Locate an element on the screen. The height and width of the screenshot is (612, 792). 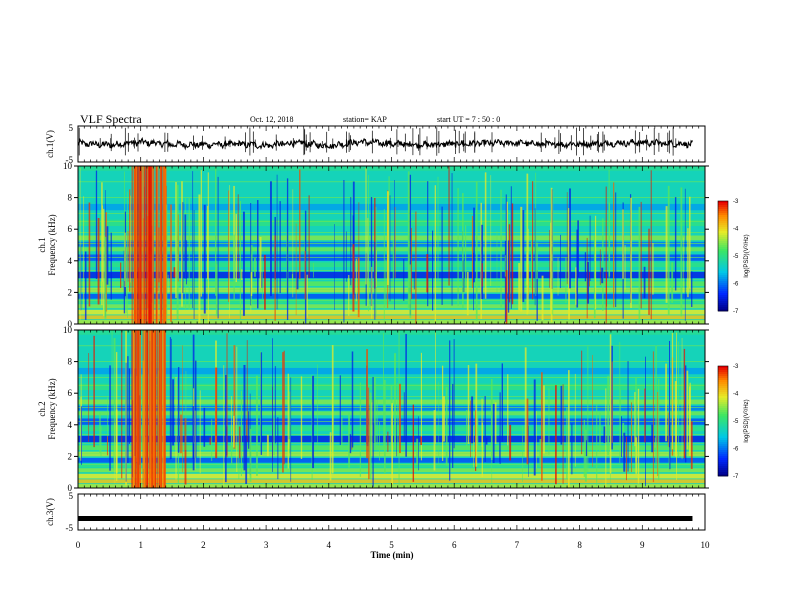
ytick-label: 4 is located at coordinates (70, 261).